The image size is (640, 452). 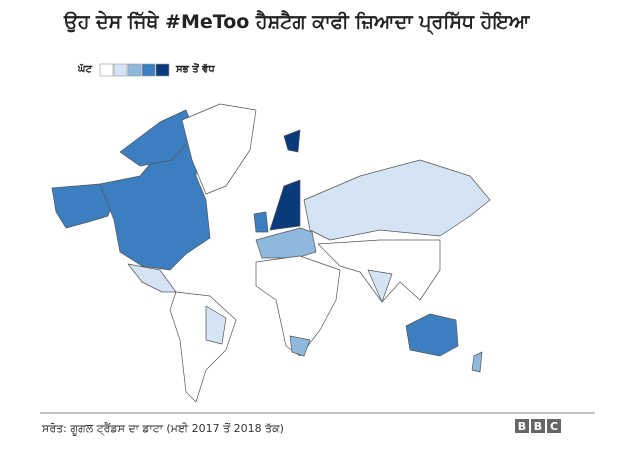 I want to click on africa, so click(x=298, y=306).